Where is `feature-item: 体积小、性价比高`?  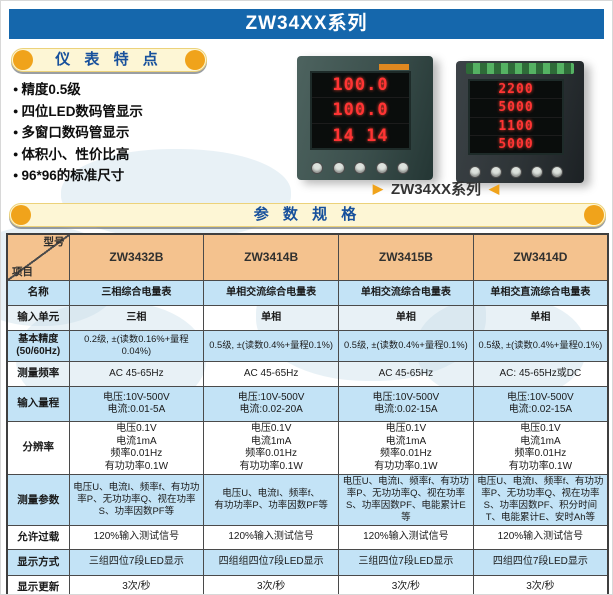 feature-item: 体积小、性价比高 is located at coordinates (78, 155).